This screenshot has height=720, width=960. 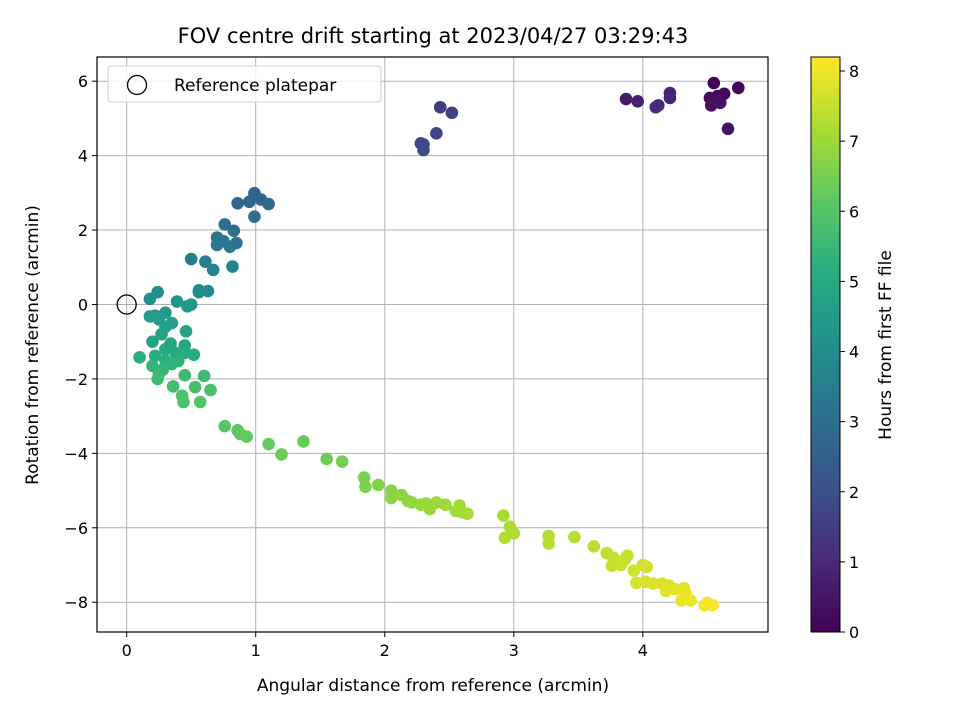 I want to click on legend-label: Reference platepar, so click(x=255, y=86).